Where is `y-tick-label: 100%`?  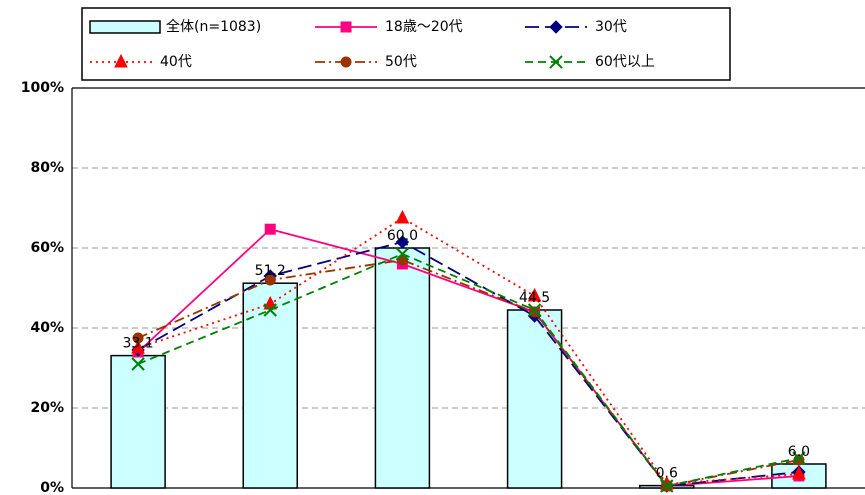
y-tick-label: 100% is located at coordinates (42, 88).